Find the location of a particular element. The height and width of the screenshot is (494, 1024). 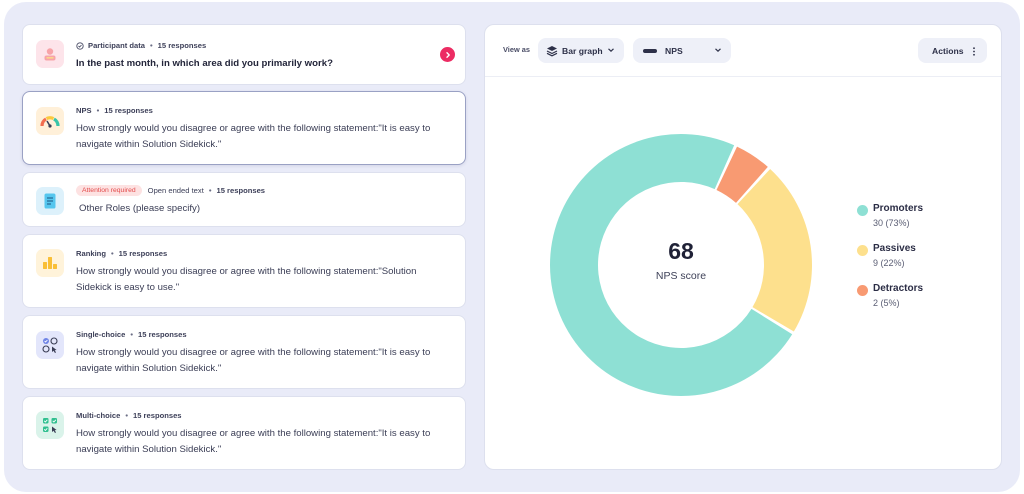

chart-toolbar: View as Bar graph NPS Actions is located at coordinates (743, 51).